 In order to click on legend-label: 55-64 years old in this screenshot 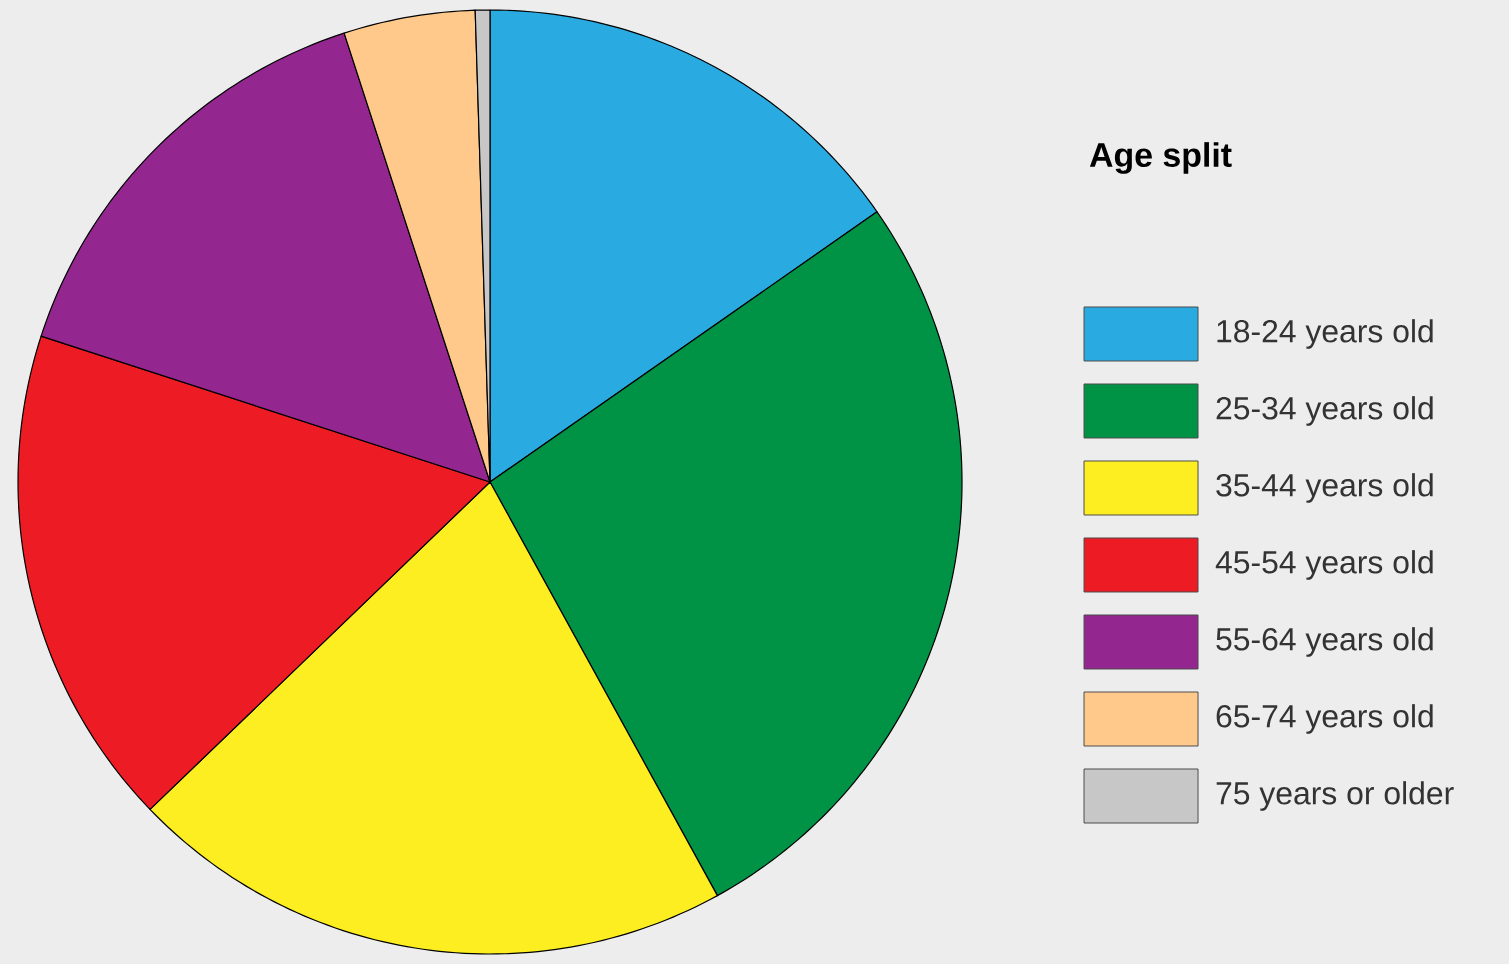, I will do `click(1324, 642)`.